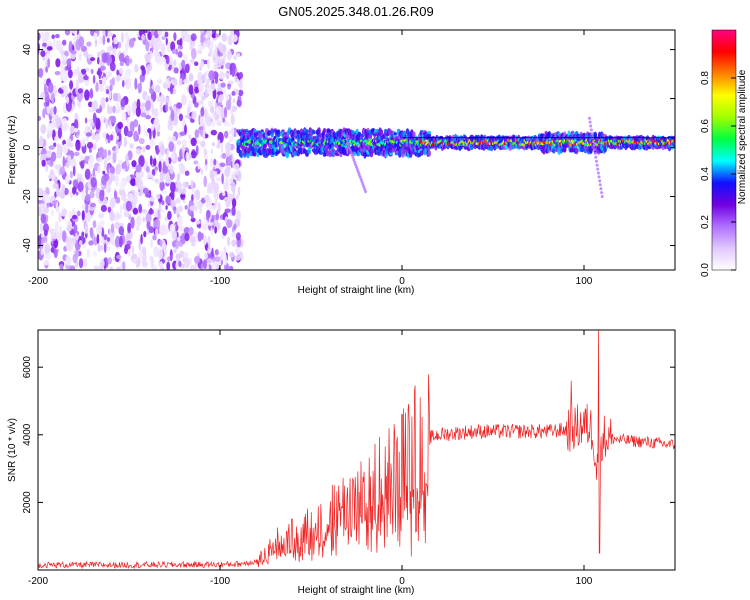 The image size is (750, 600). I want to click on x-tick-label: -100, so click(220, 281).